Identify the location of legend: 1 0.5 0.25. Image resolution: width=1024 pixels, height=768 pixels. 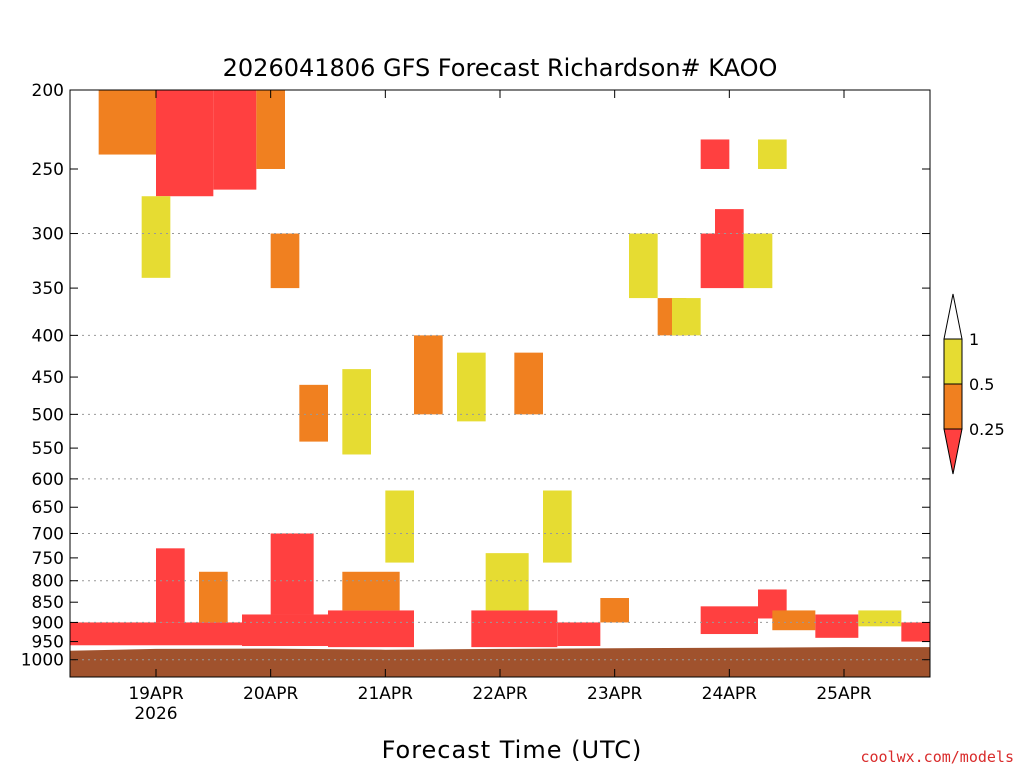
(974, 384).